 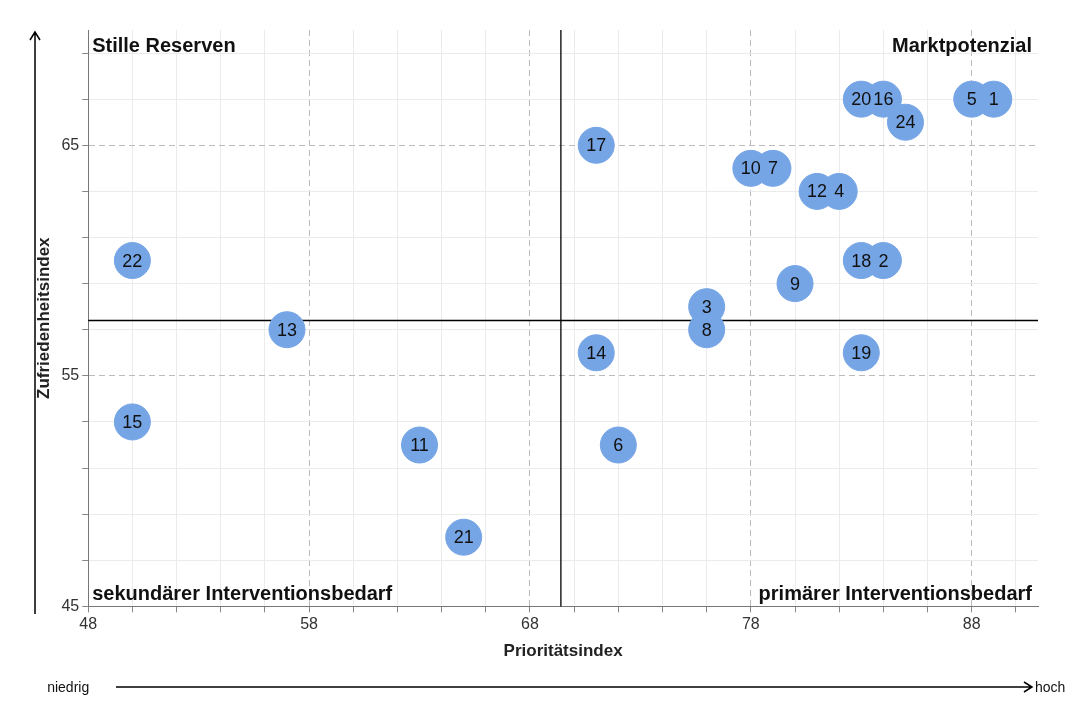 I want to click on annotation: 9, so click(x=795, y=283).